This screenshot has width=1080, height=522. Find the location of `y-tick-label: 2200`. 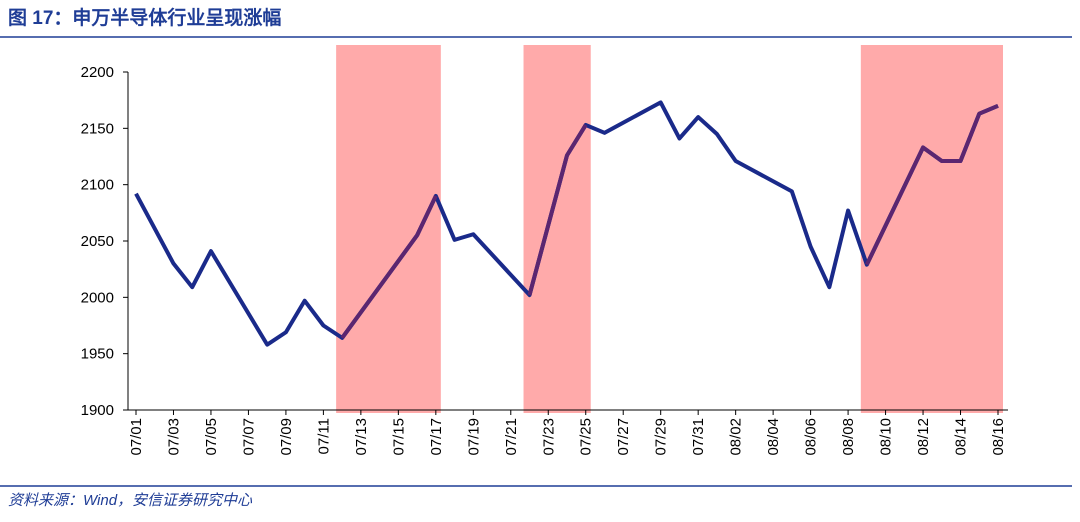

y-tick-label: 2200 is located at coordinates (97, 72).